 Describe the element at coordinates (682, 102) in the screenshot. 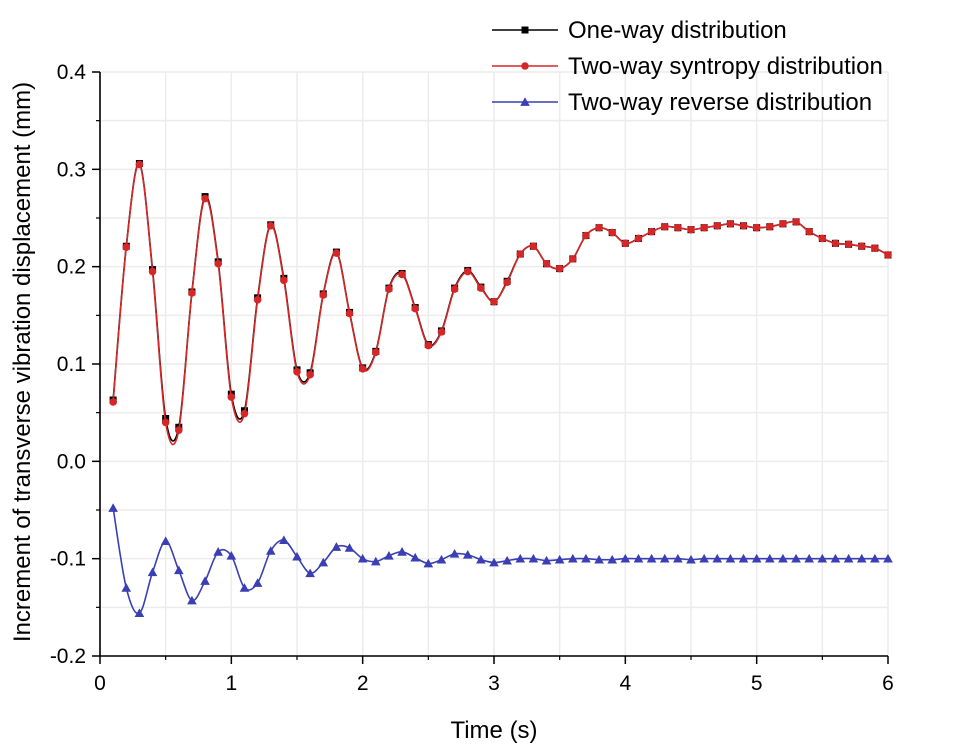

I see `legend-item-3: Two-way reverse distribution` at that location.